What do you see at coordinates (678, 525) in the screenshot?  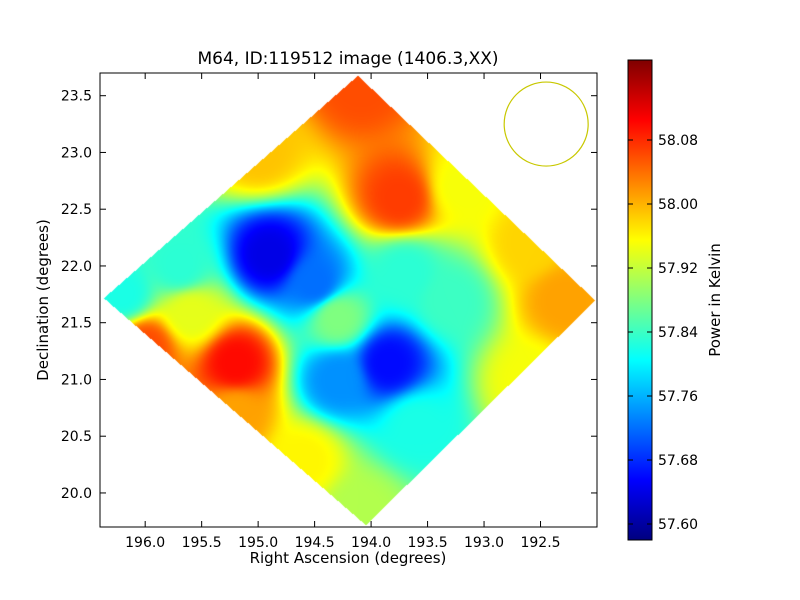 I see `colorbar-tick-label: 57.60` at bounding box center [678, 525].